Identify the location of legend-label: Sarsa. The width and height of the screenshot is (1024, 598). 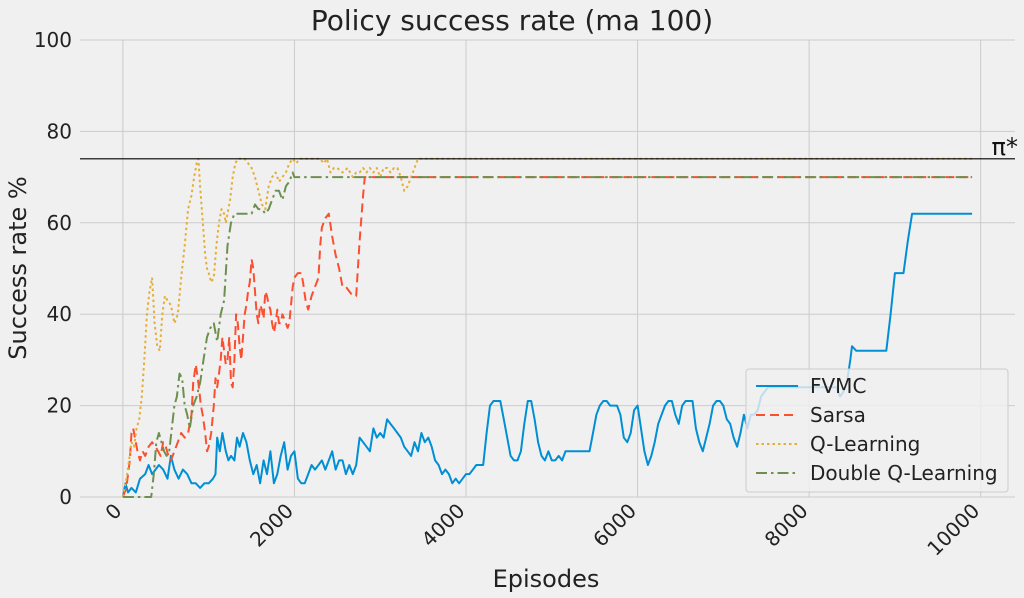
(838, 415).